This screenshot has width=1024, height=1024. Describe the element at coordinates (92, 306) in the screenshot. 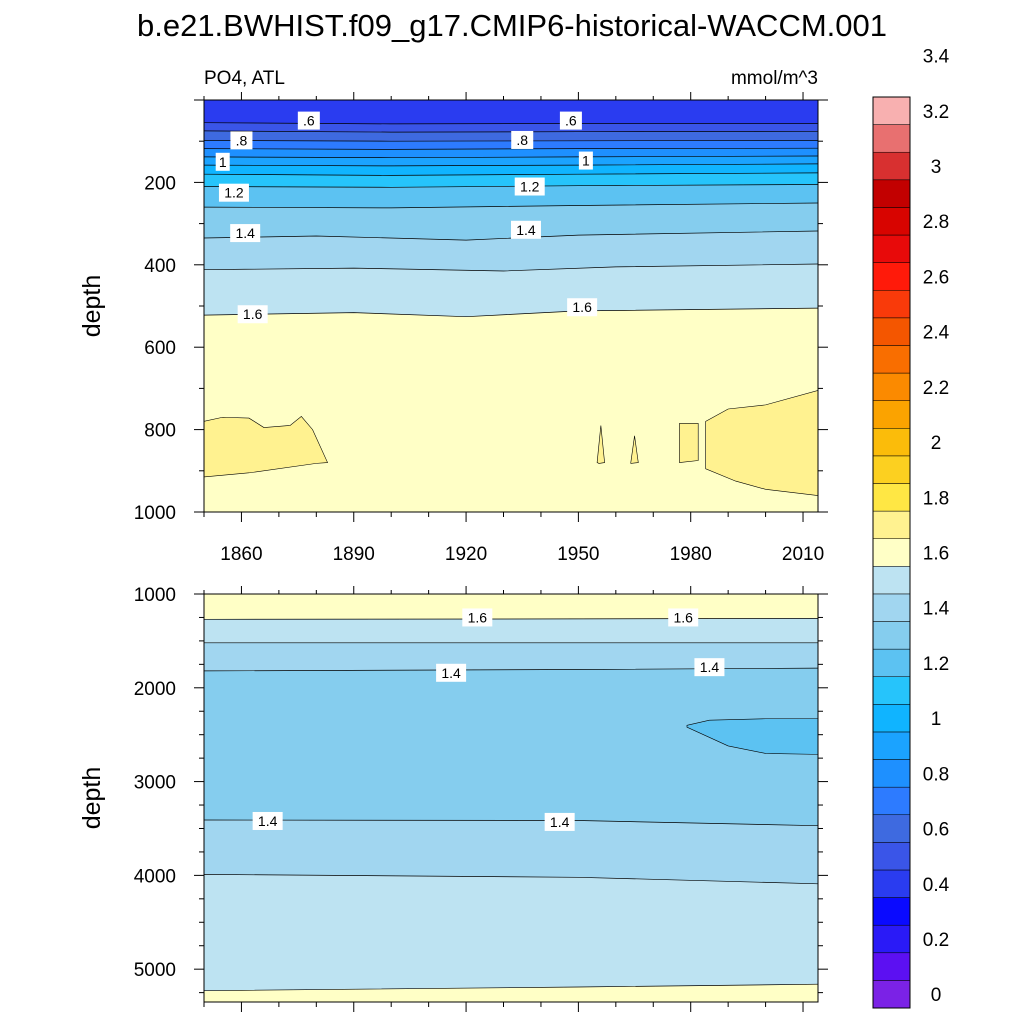

I see `upper-ylabel: depth` at that location.